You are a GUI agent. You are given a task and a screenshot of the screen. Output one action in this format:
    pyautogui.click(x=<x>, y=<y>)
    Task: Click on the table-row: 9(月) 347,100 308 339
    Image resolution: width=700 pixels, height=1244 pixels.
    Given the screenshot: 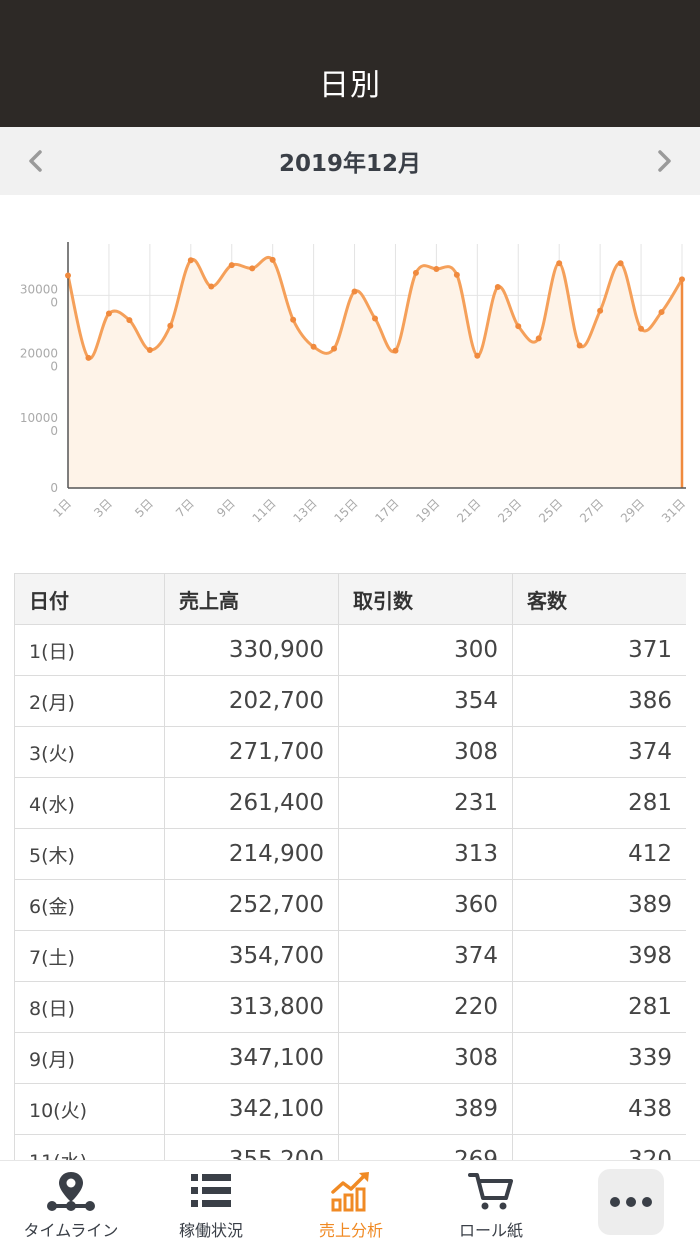 What is the action you would take?
    pyautogui.click(x=350, y=1058)
    